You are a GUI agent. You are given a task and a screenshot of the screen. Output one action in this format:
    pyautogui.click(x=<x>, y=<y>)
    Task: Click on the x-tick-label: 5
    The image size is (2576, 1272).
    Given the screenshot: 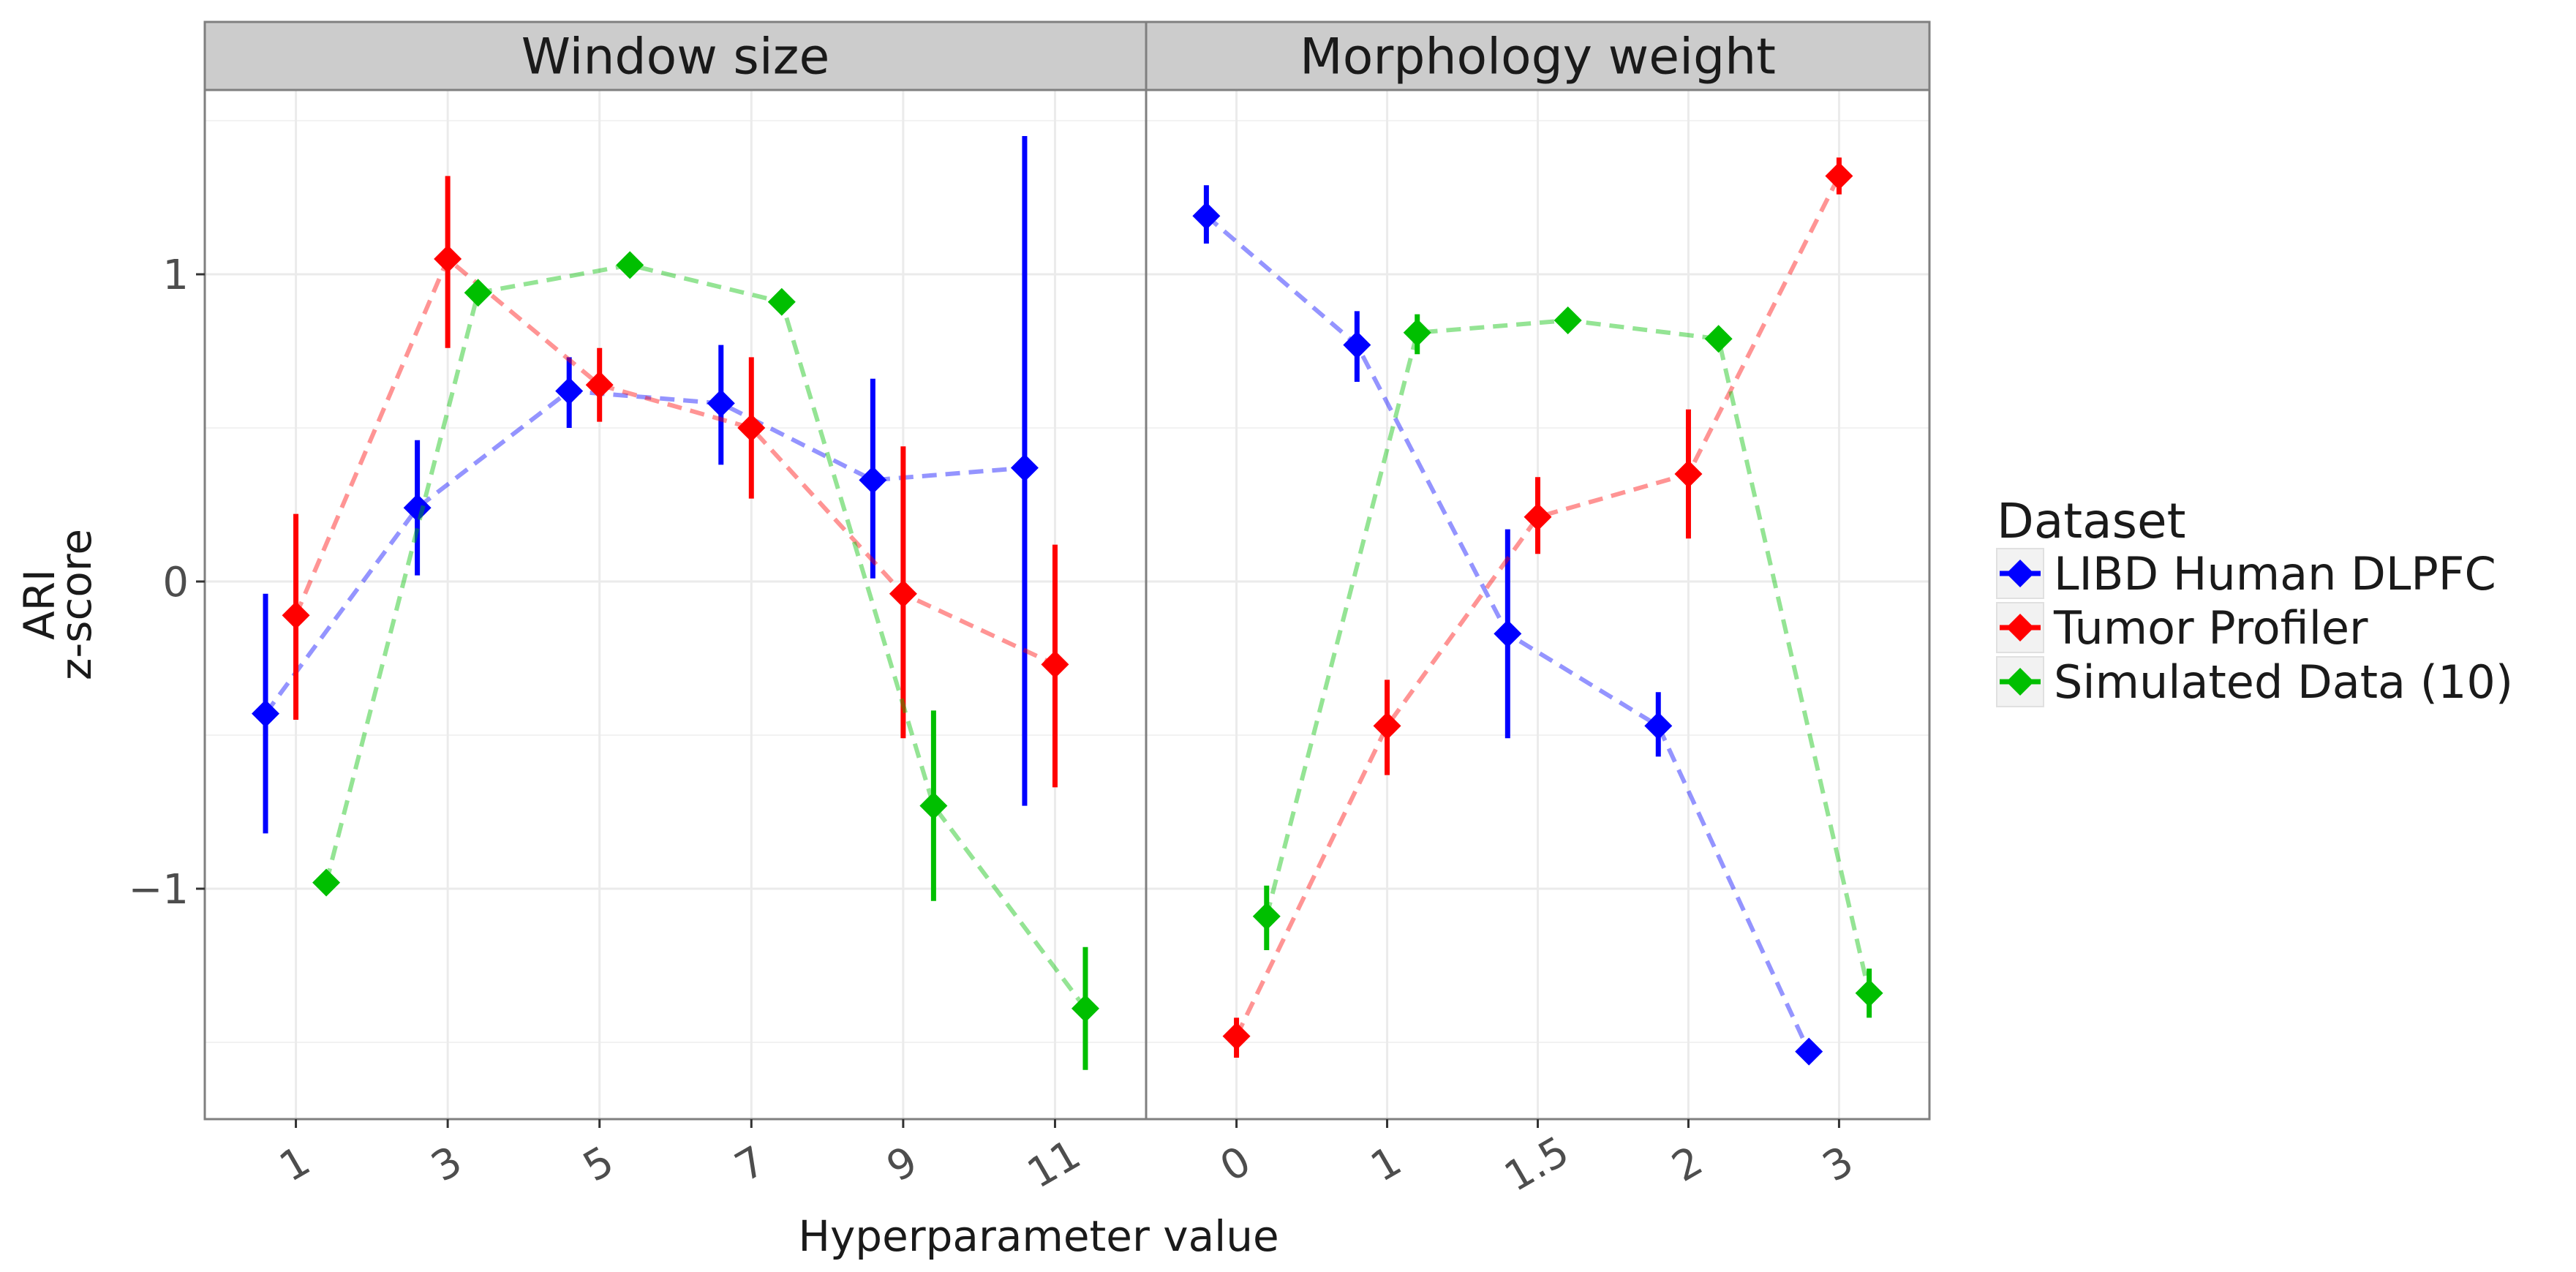 What is the action you would take?
    pyautogui.click(x=599, y=1164)
    